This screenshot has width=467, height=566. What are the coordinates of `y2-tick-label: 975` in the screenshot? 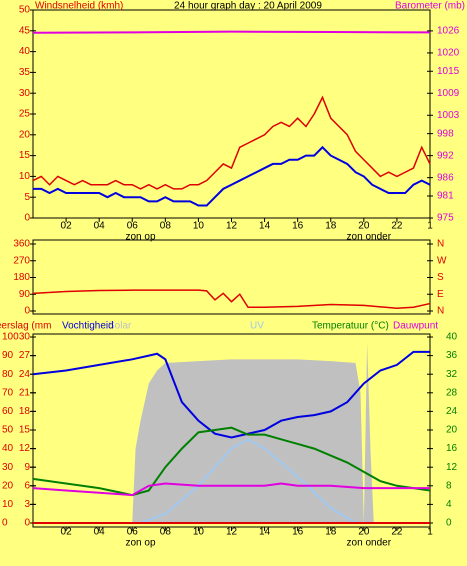 It's located at (445, 218).